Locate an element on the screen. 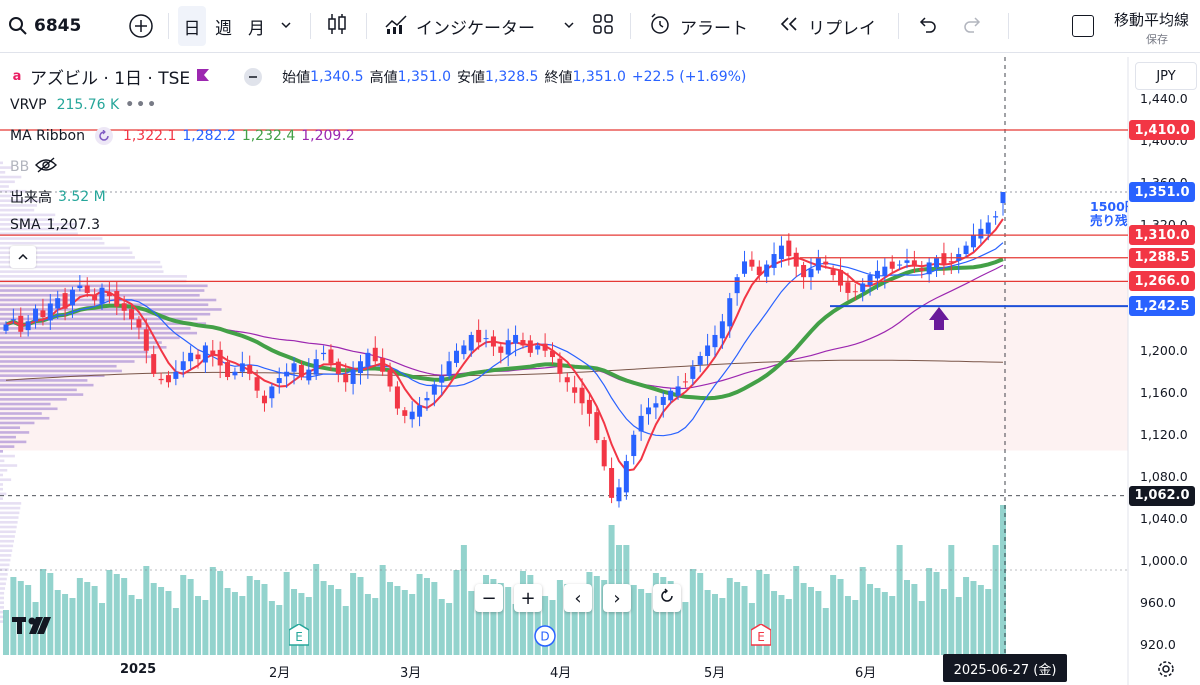  price-level-box: 1,062.0 is located at coordinates (1162, 495).